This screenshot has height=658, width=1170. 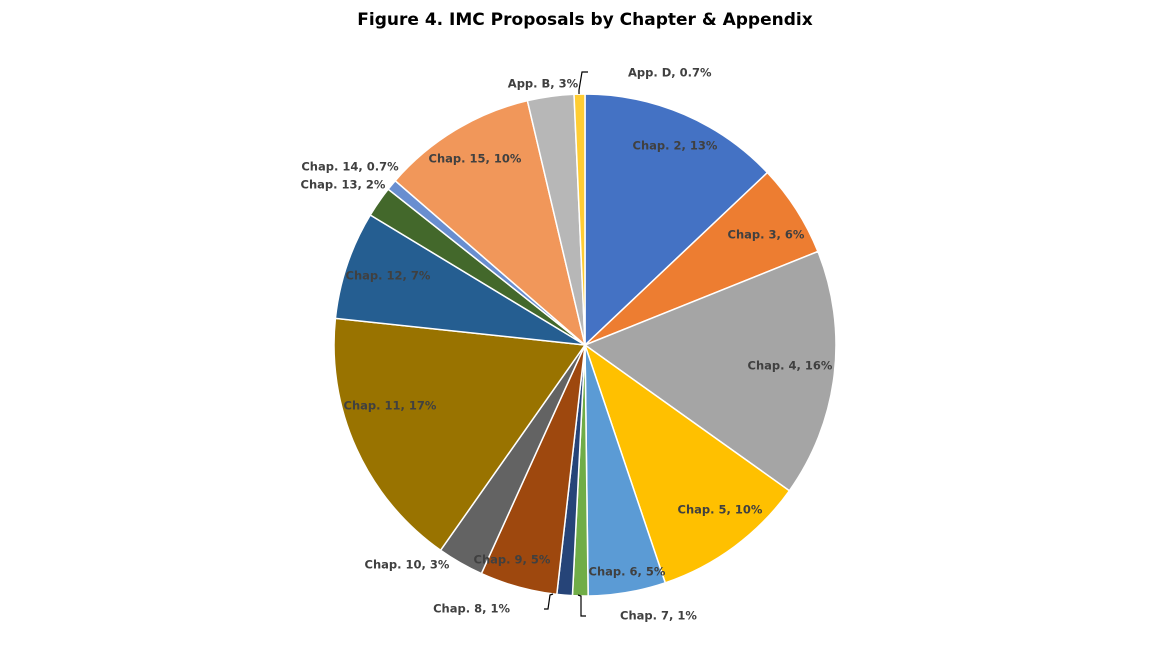 What do you see at coordinates (543, 84) in the screenshot?
I see `data-label: App. B, 3%` at bounding box center [543, 84].